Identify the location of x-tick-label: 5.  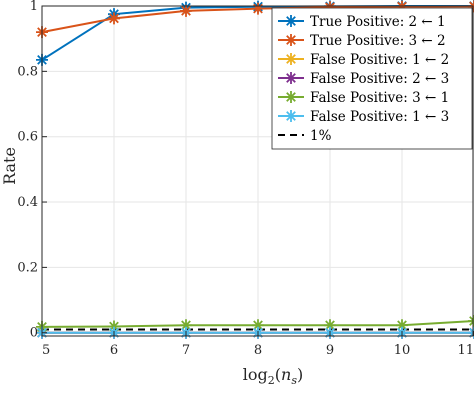
(46, 350).